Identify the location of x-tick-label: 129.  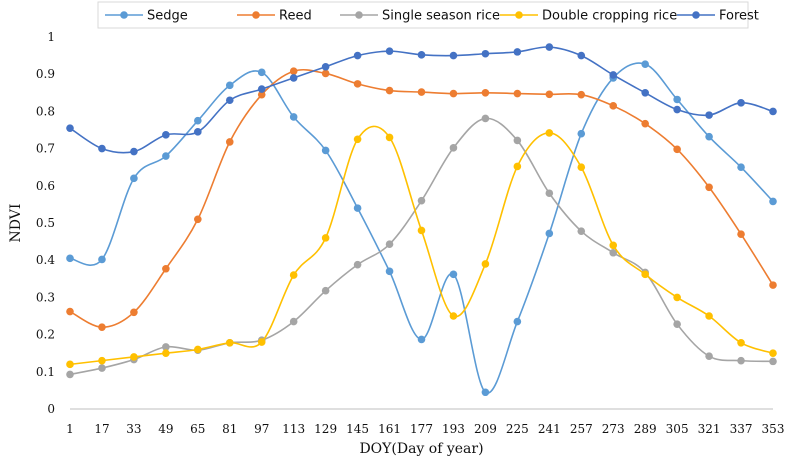
(325, 429).